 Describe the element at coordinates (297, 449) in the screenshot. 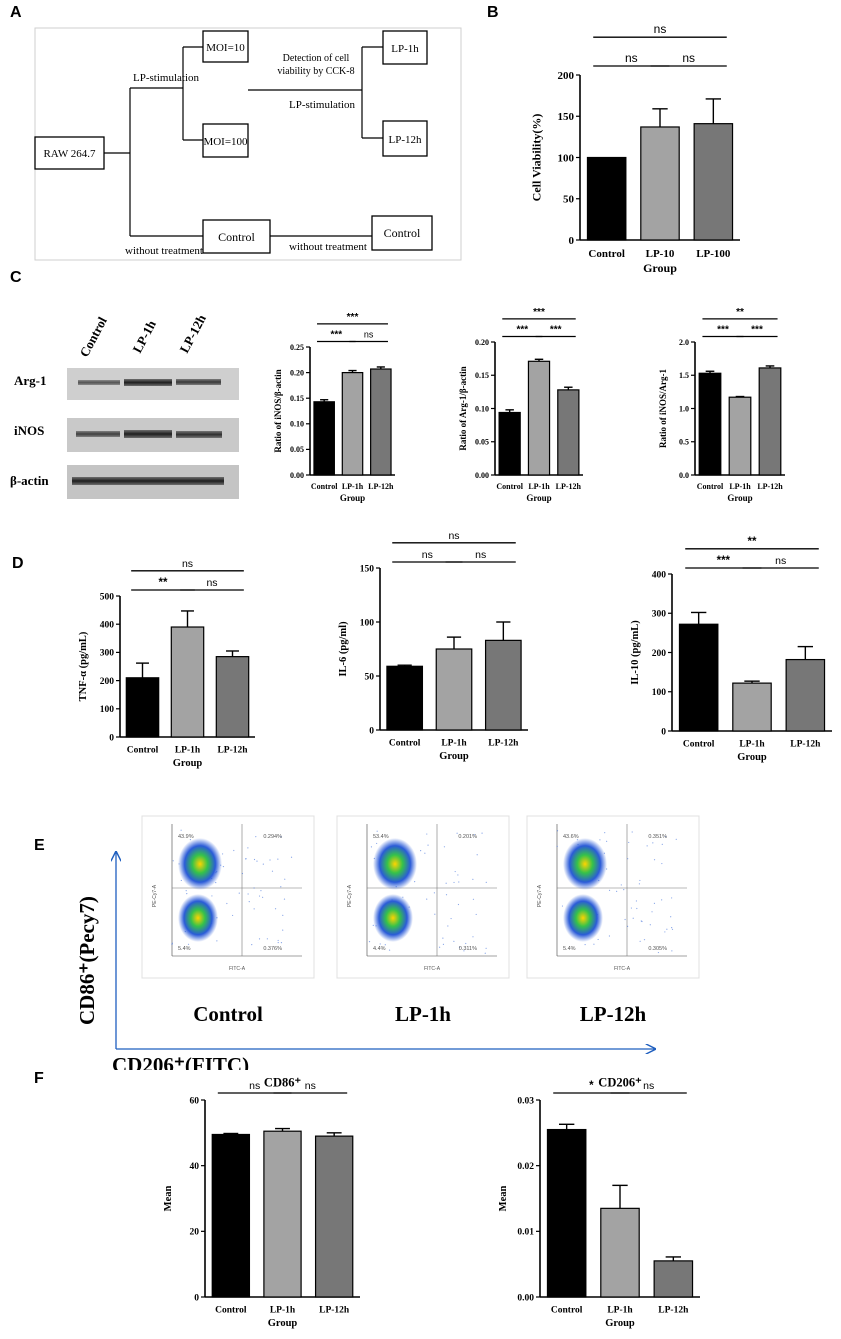

I see `y-tick-label: 0.05` at that location.